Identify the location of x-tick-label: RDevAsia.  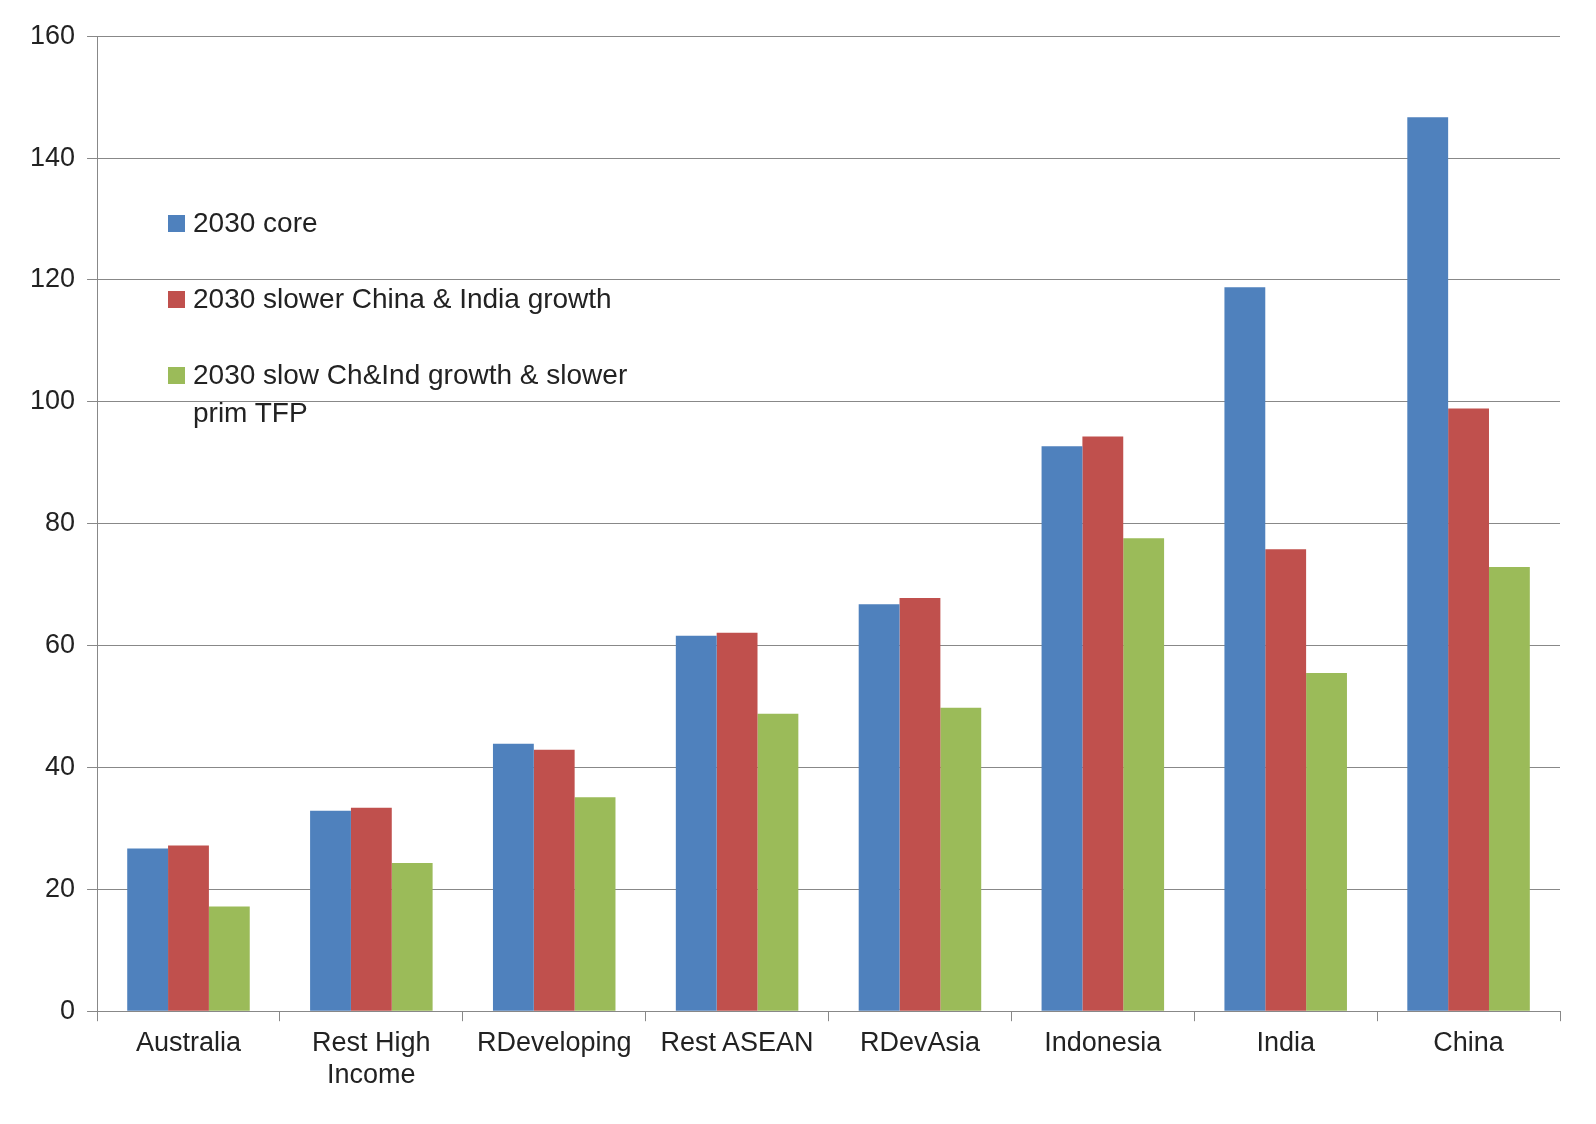
(920, 1041).